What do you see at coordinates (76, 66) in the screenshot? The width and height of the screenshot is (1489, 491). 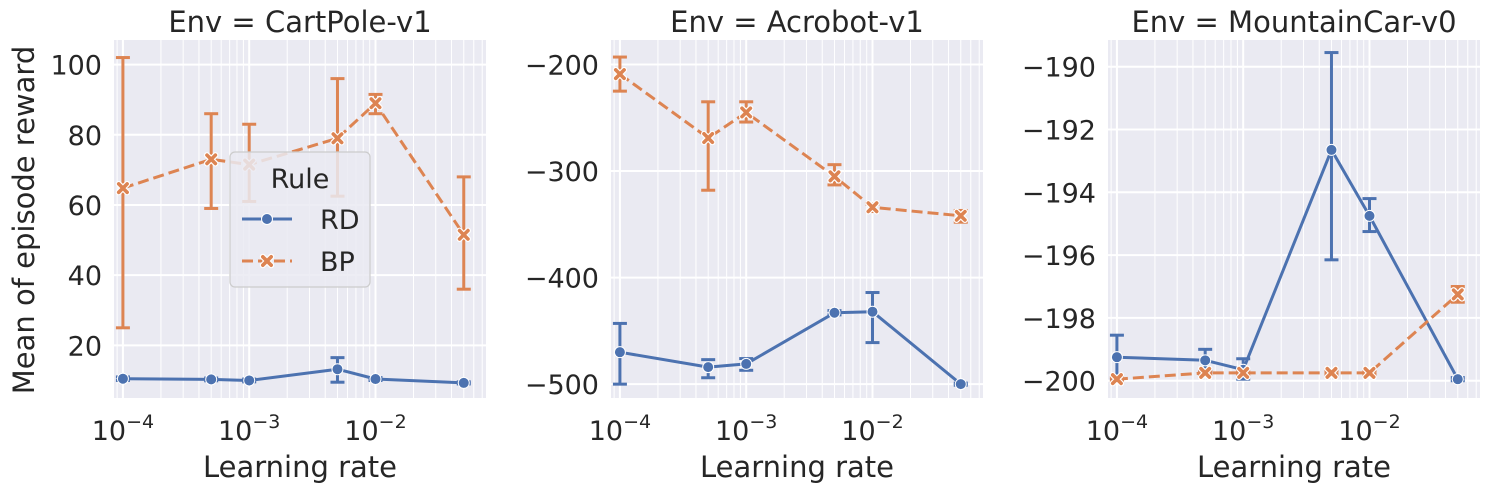 I see `y-tick-label: 100` at bounding box center [76, 66].